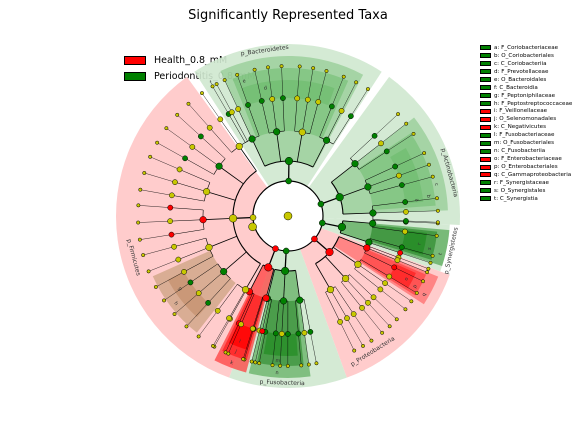  Describe the element at coordinates (526, 183) in the screenshot. I see `clade-legend-item: r: F_Synergistaceae` at that location.